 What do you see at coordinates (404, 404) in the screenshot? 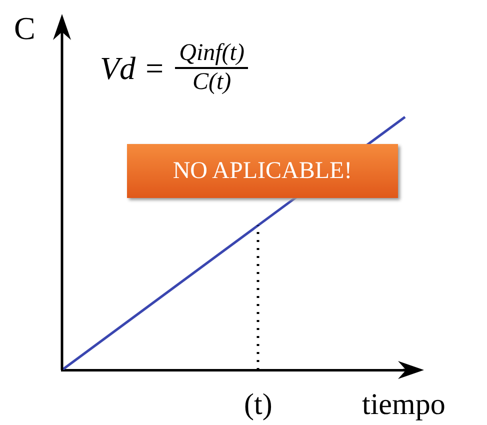
I see `x-axis-title: tiempo` at bounding box center [404, 404].